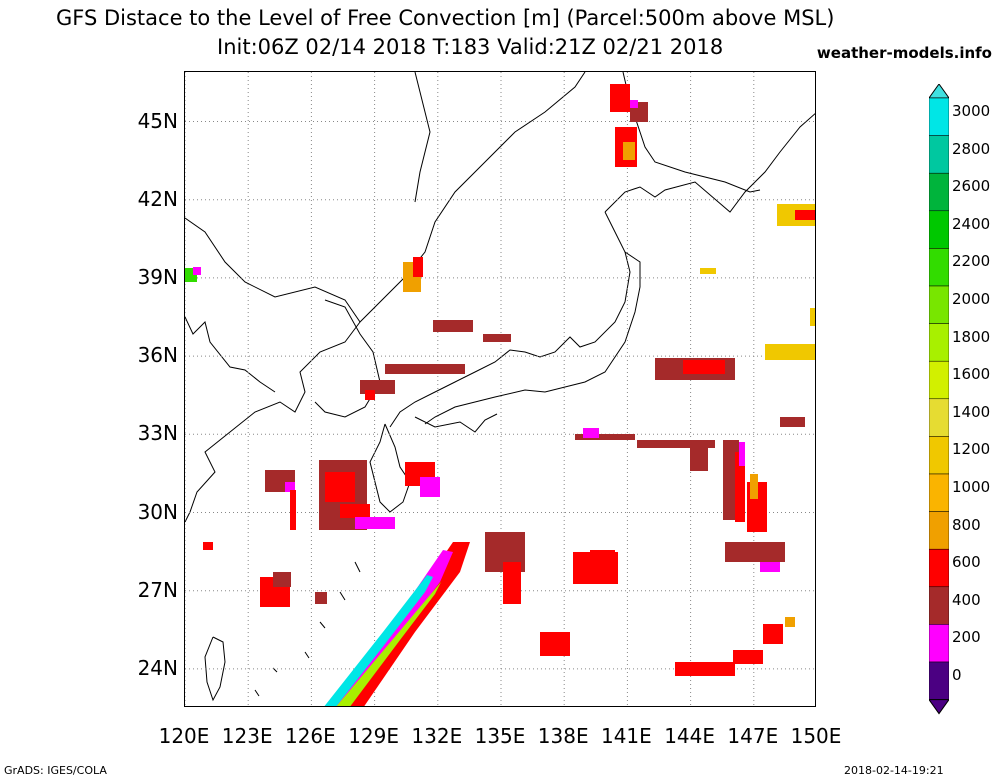 The height and width of the screenshot is (779, 1000). Describe the element at coordinates (971, 223) in the screenshot. I see `colorbar-tick-label: 2400` at that location.